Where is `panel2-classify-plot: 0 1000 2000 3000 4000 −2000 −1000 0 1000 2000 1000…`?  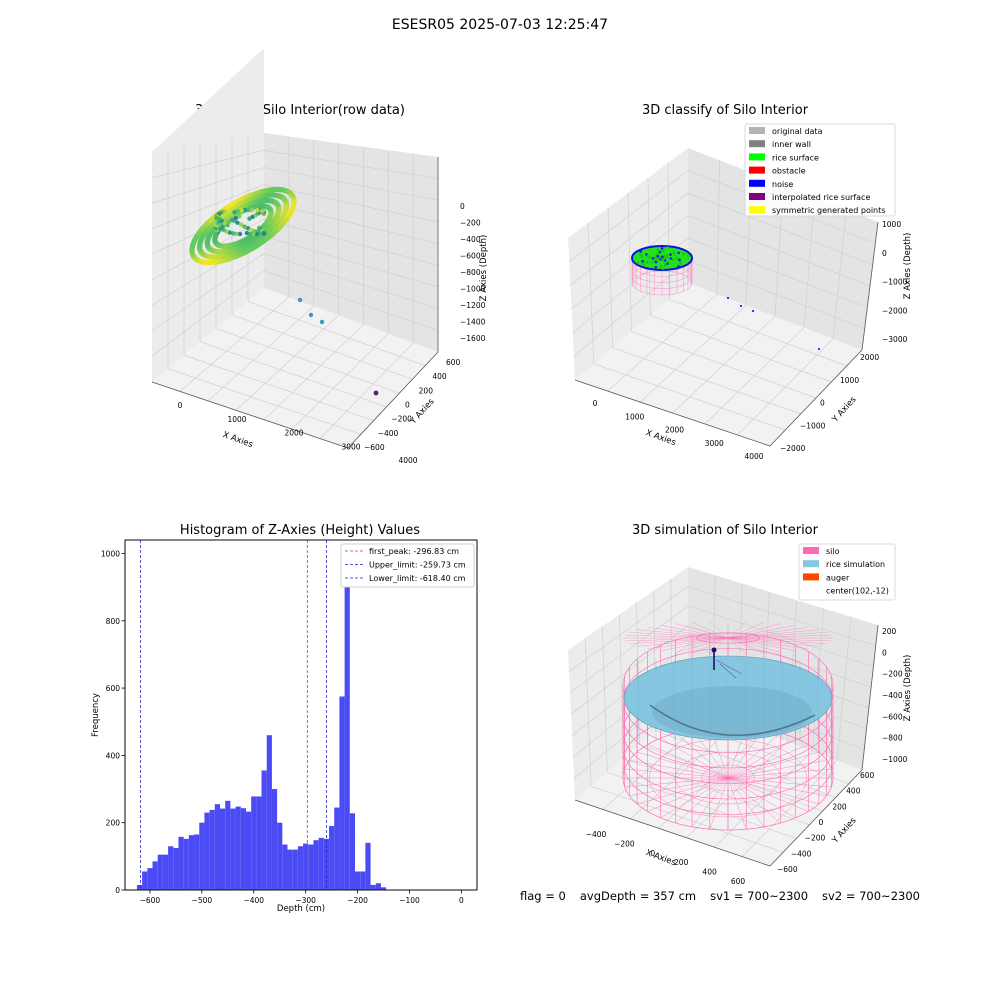 panel2-classify-plot: 0 1000 2000 3000 4000 −2000 −1000 0 1000 2000 1000… is located at coordinates (740, 292).